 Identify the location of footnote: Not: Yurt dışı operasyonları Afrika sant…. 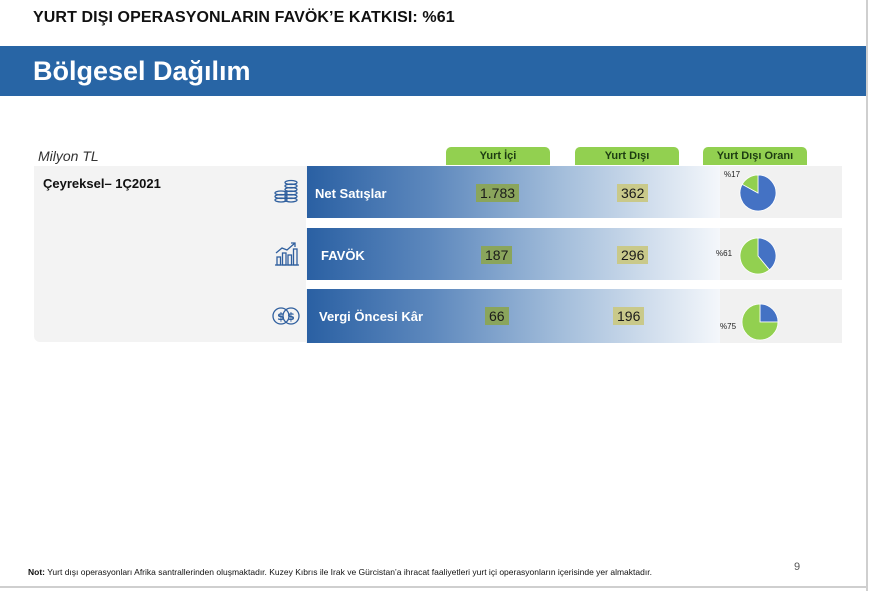
(340, 572).